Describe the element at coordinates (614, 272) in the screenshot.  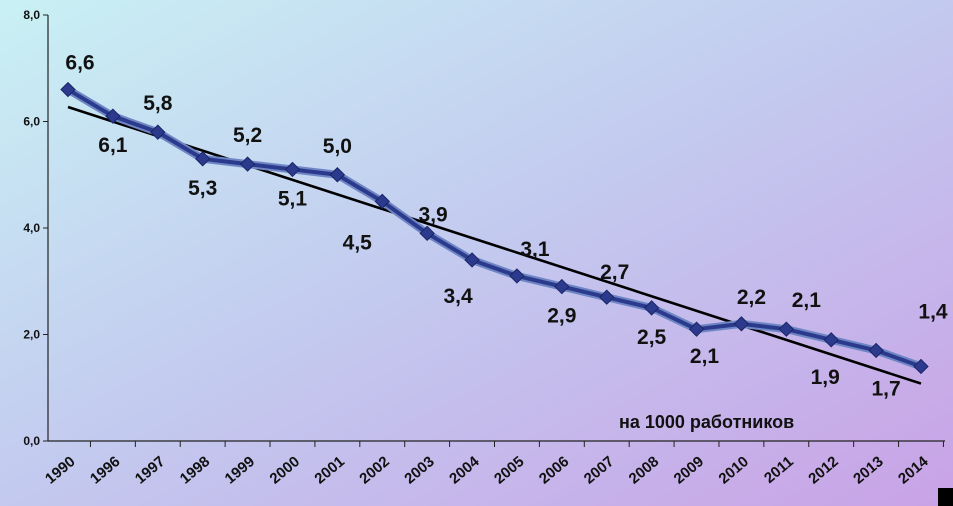
I see `data-label: 2,7` at that location.